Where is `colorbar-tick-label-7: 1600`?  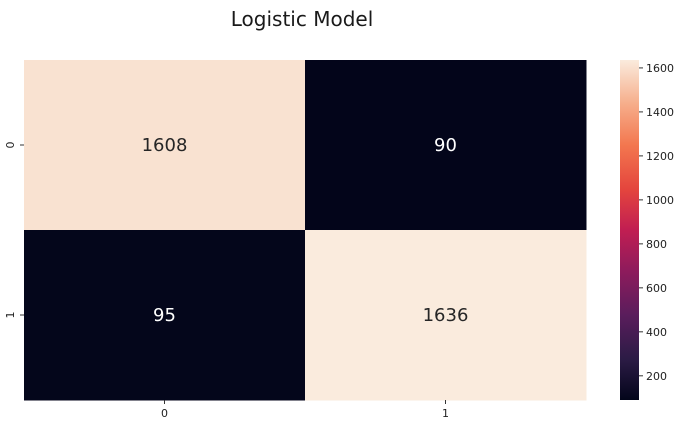
colorbar-tick-label-7: 1600 is located at coordinates (660, 68).